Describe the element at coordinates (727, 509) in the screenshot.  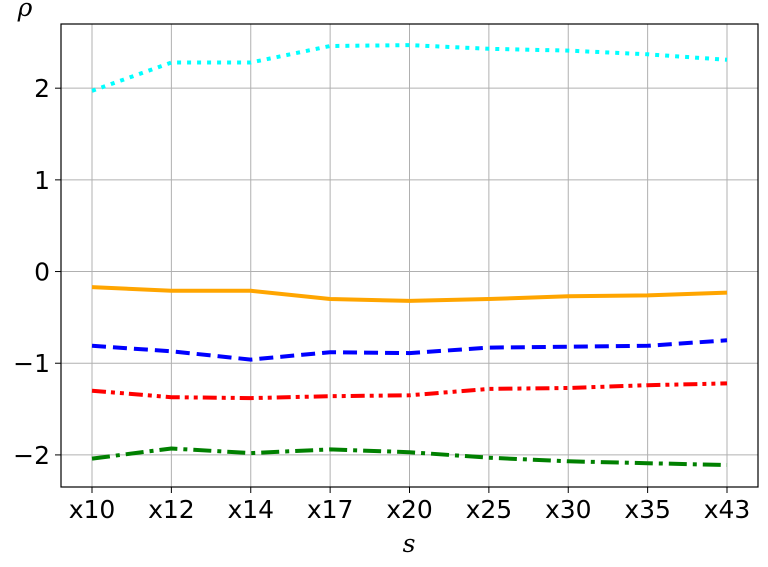
I see `x-tick-label: x43` at that location.